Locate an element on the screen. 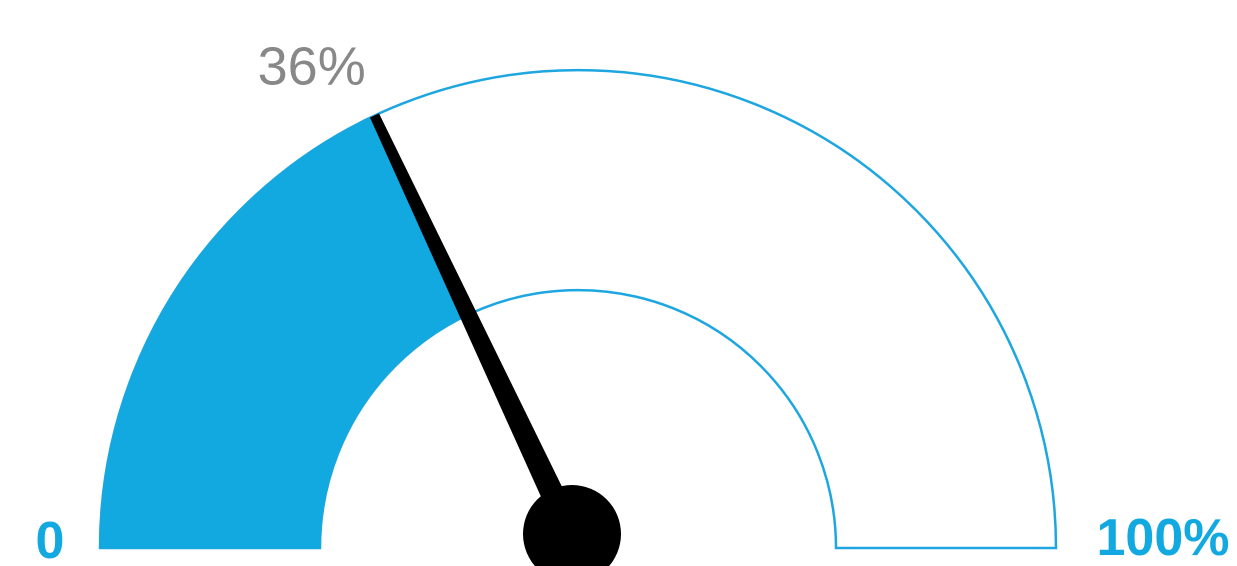  gauge-needle-hub is located at coordinates (572, 525).